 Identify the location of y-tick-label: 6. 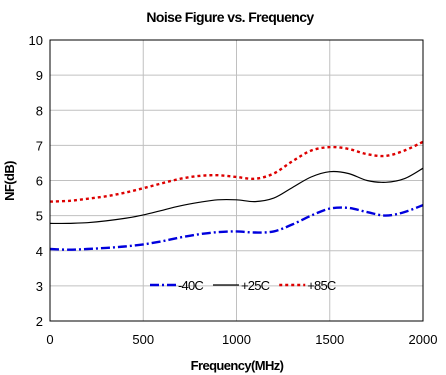
(39, 181).